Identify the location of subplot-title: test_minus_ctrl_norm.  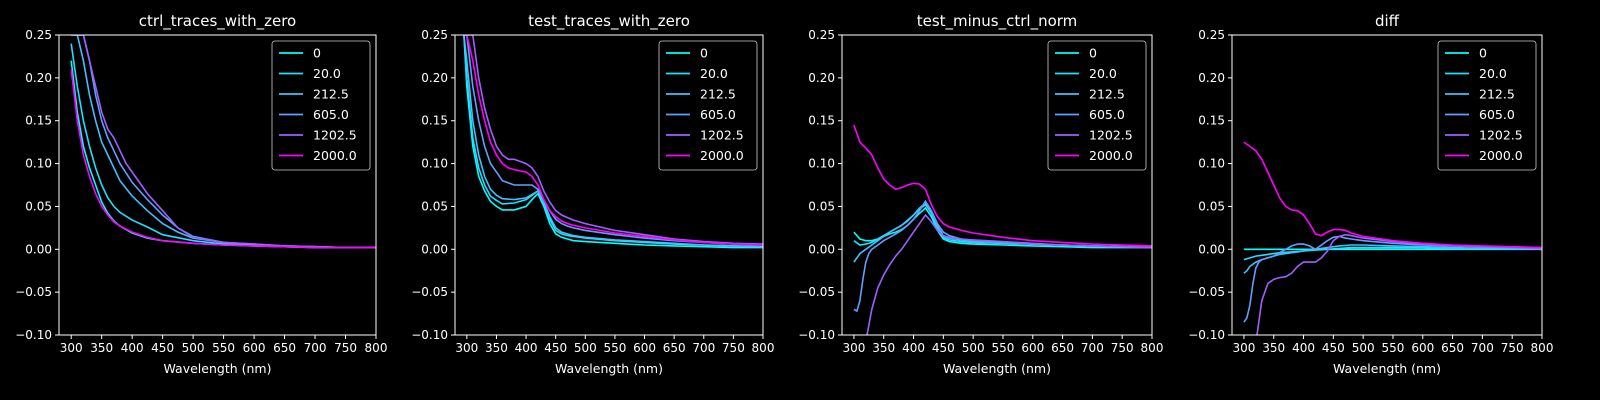
(997, 21).